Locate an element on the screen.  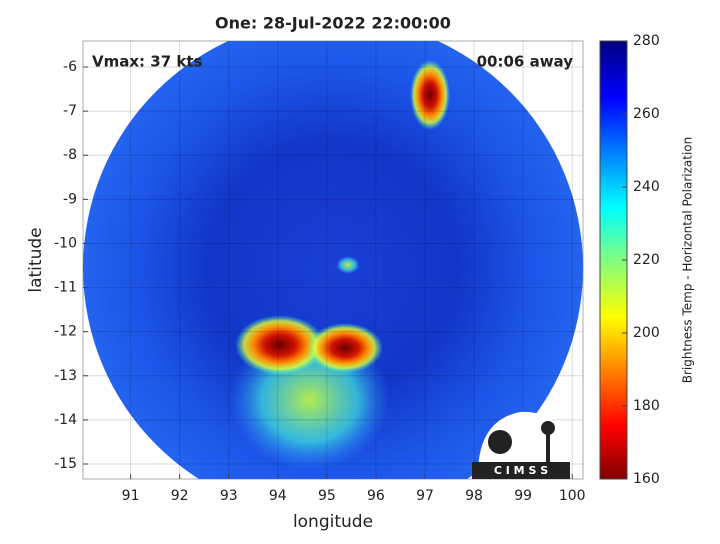
x-tick-label: 96 is located at coordinates (376, 496).